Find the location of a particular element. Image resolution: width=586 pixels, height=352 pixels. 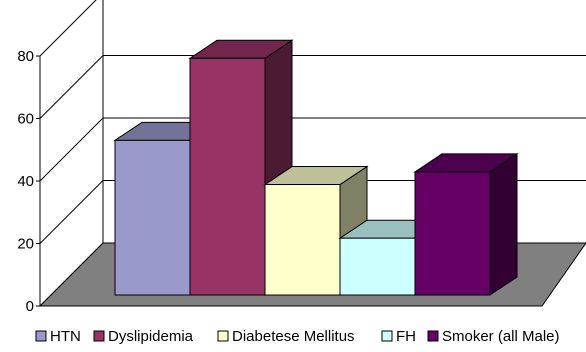

legend-item-smoker-all-male-: Smoker (all Male) is located at coordinates (493, 336).